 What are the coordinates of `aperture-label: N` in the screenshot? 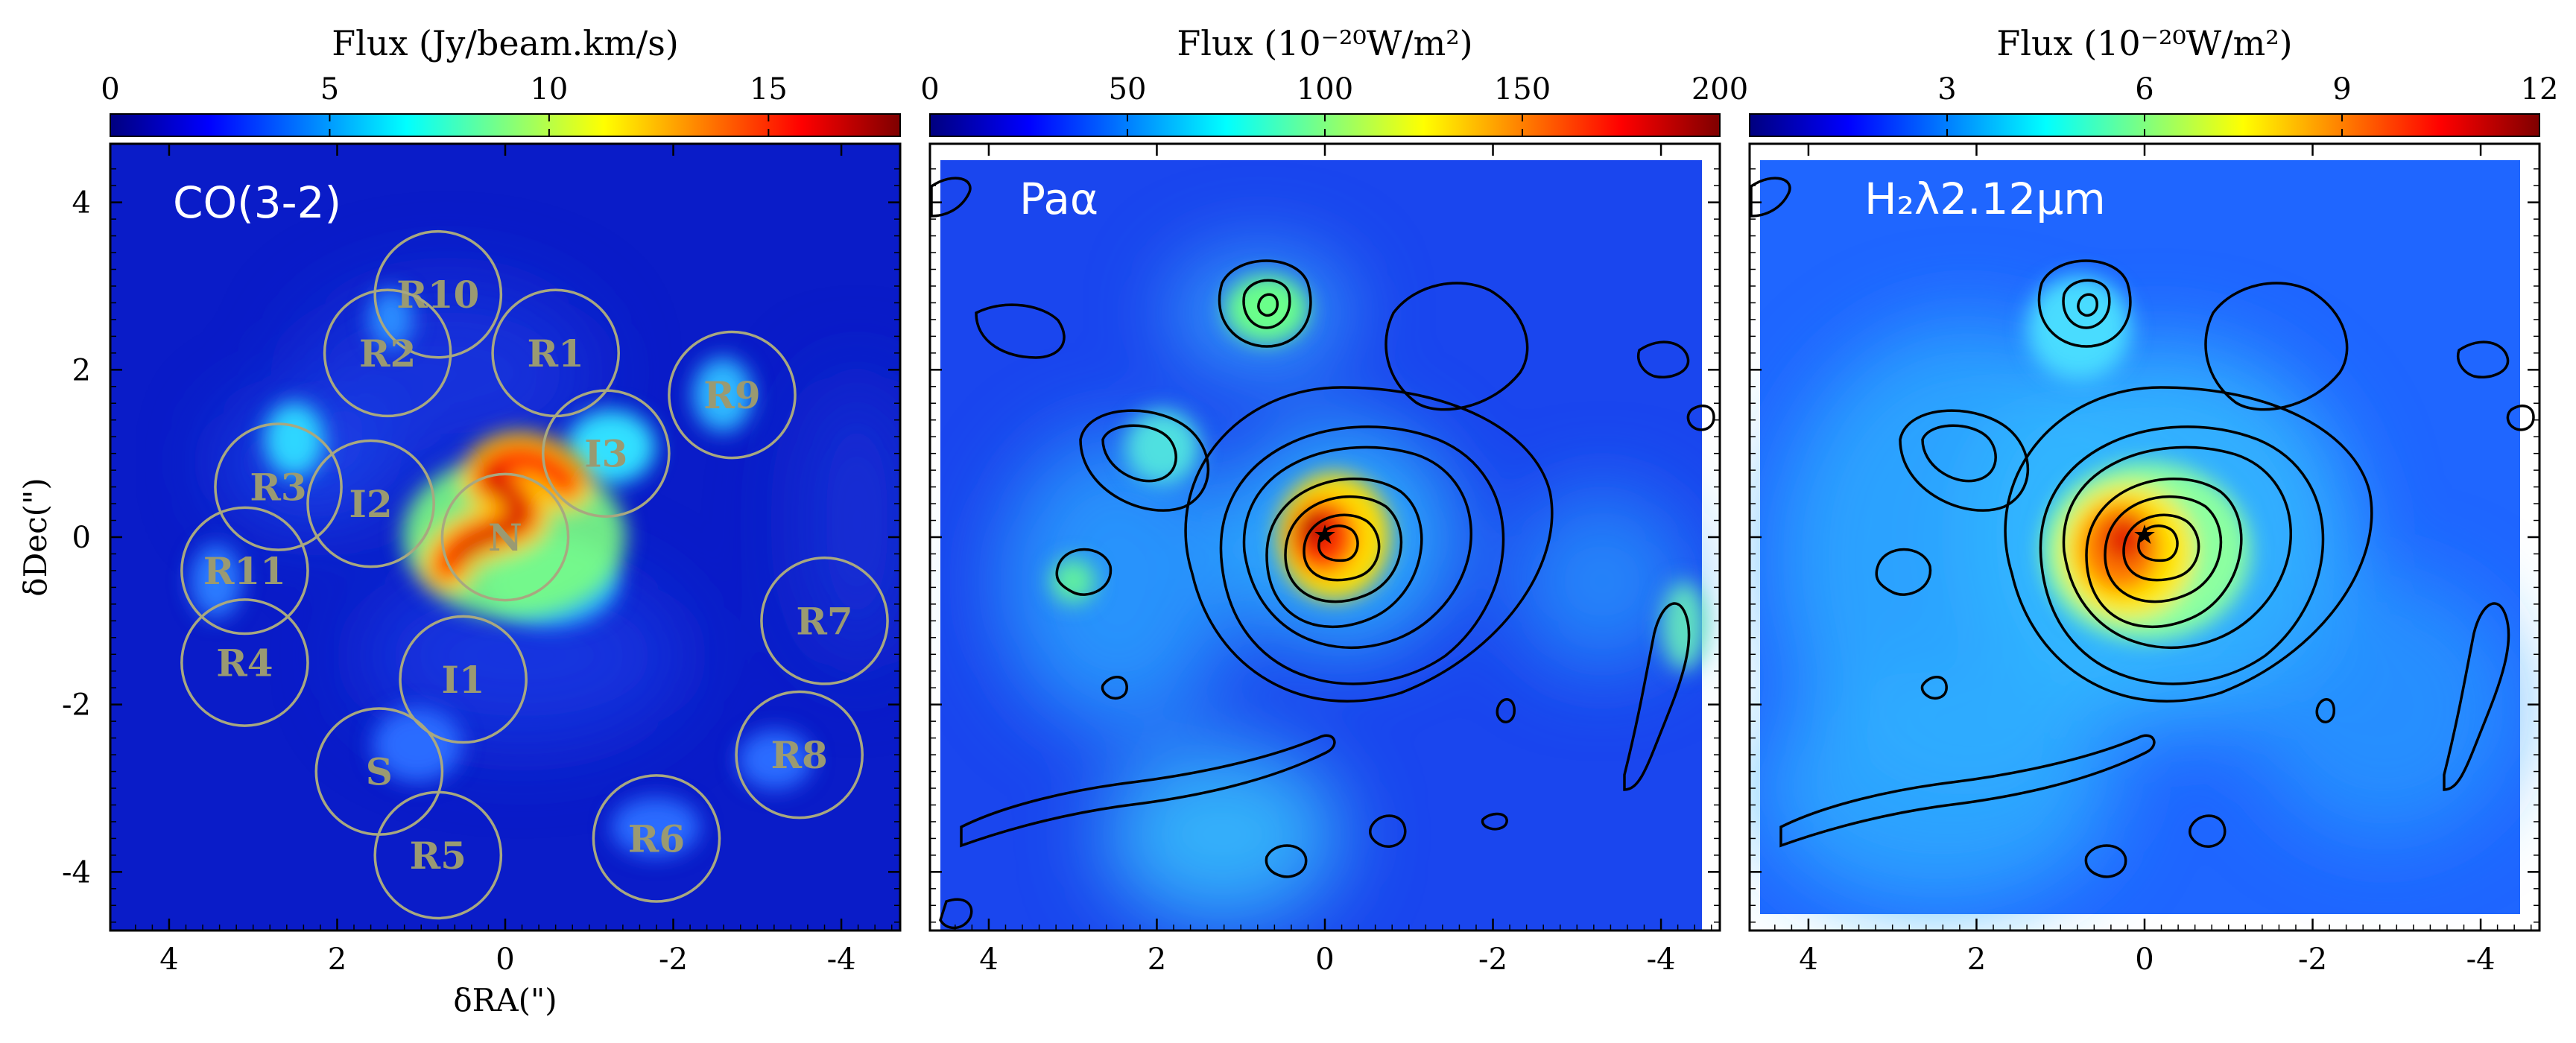 It's located at (505, 537).